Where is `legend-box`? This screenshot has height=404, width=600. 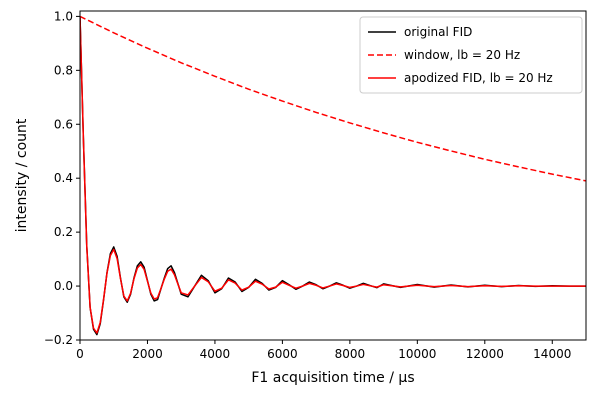 legend-box is located at coordinates (471, 55).